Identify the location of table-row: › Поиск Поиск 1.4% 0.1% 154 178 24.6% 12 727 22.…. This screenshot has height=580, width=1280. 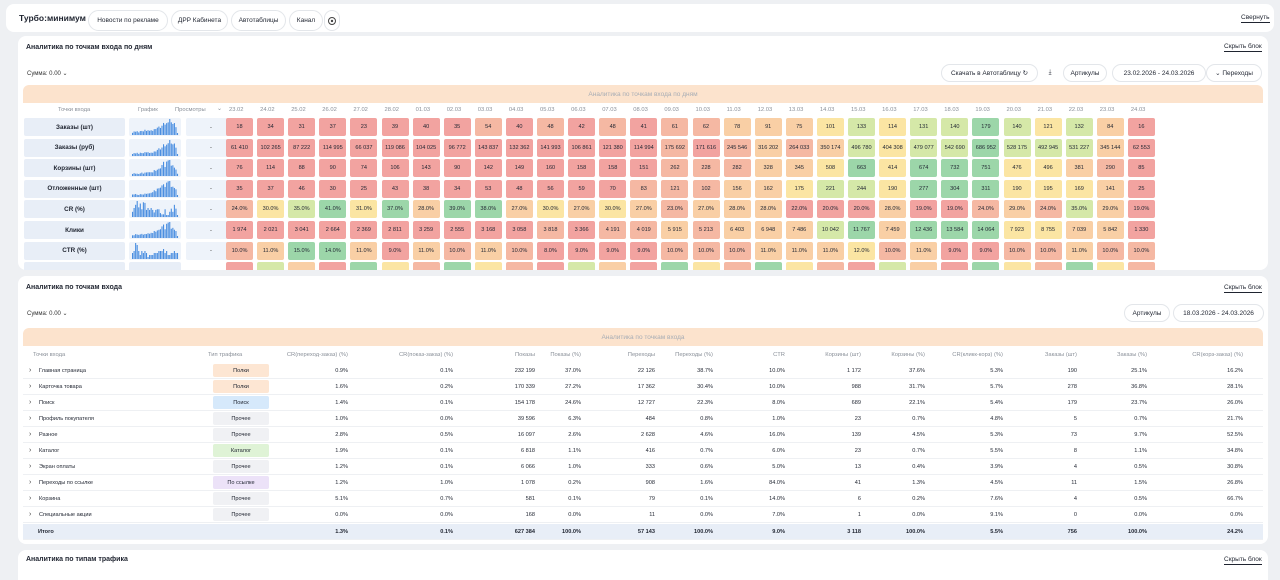
(643, 402).